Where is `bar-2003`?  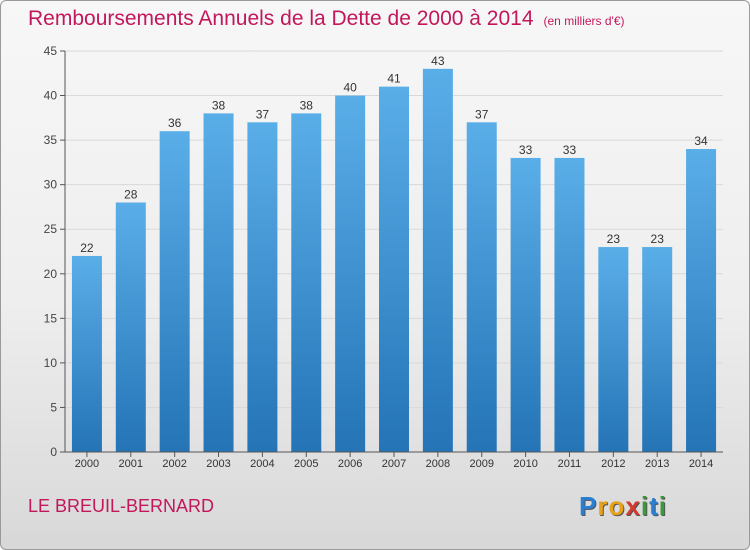 bar-2003 is located at coordinates (218, 282).